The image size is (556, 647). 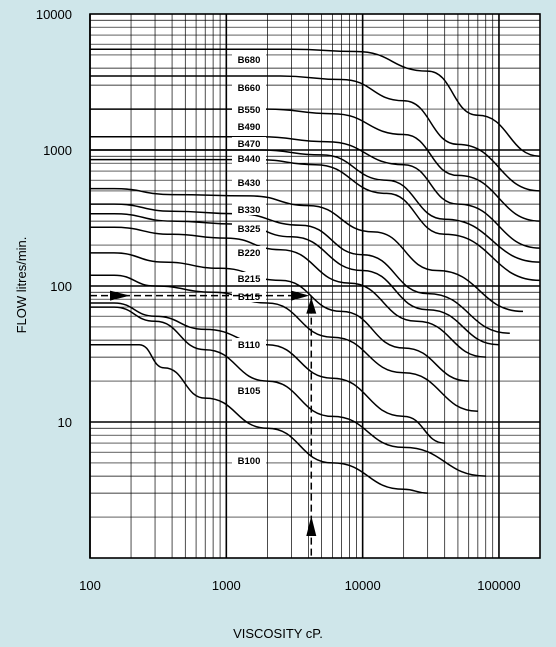 I want to click on series-line-b470, so click(x=315, y=206).